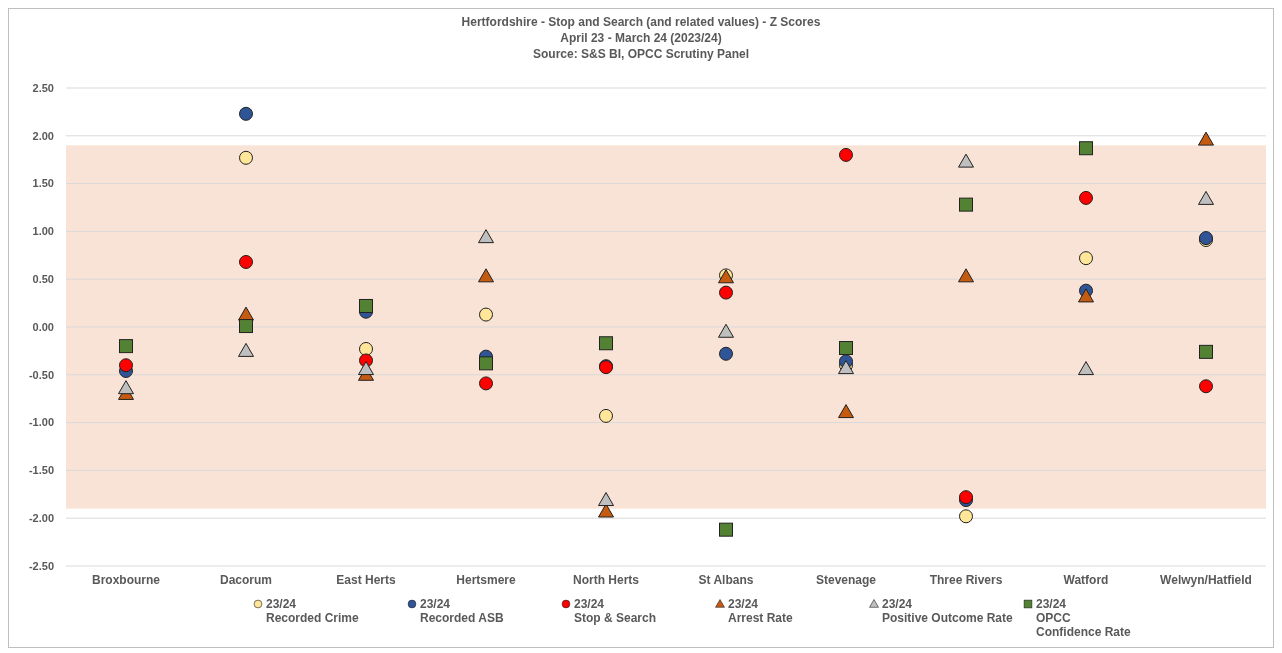  What do you see at coordinates (1086, 580) in the screenshot?
I see `x-tick-label: Watford` at bounding box center [1086, 580].